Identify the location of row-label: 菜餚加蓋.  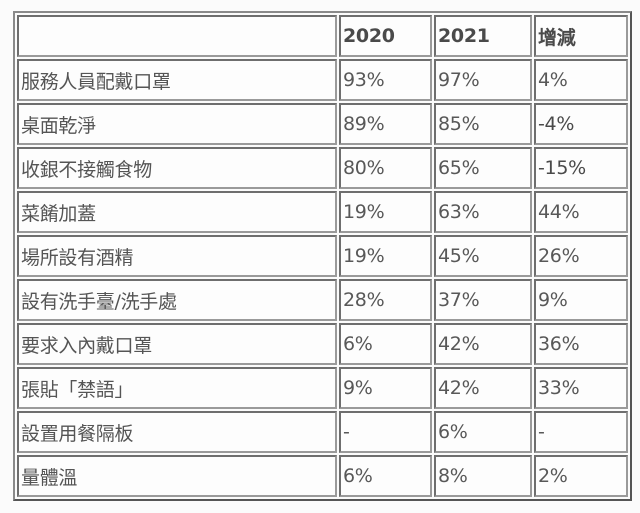
(177, 212).